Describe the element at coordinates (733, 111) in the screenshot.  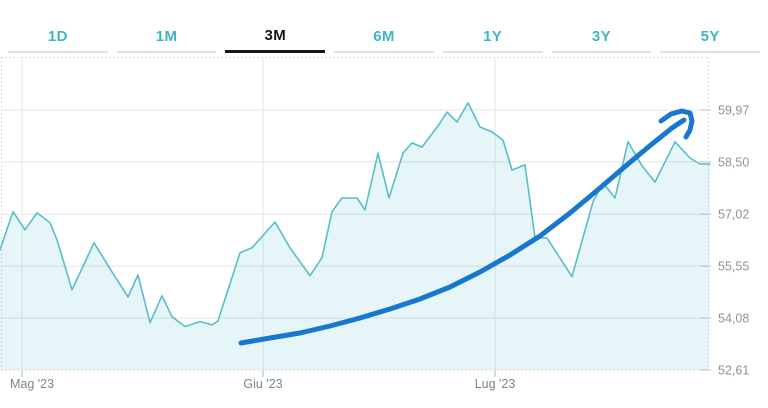
I see `y-tick-label: 59,97` at that location.